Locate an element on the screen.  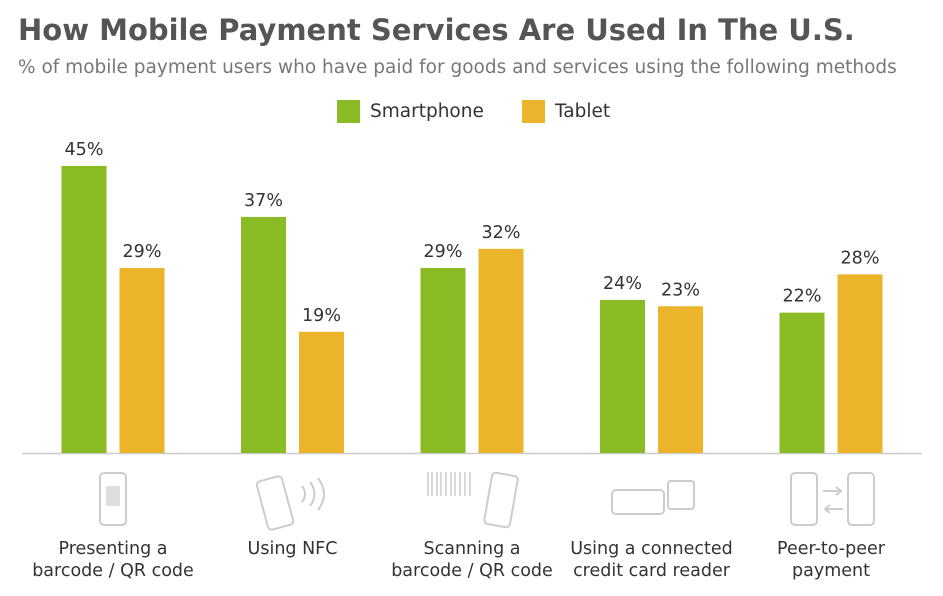
x-tick-label: Presenting a barcode / QR code is located at coordinates (113, 560).